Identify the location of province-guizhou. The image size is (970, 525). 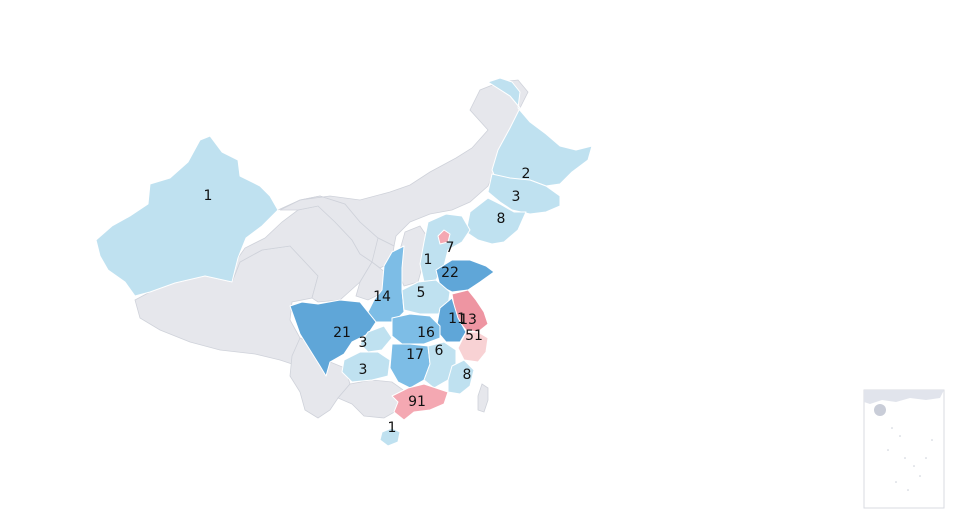
(366, 367).